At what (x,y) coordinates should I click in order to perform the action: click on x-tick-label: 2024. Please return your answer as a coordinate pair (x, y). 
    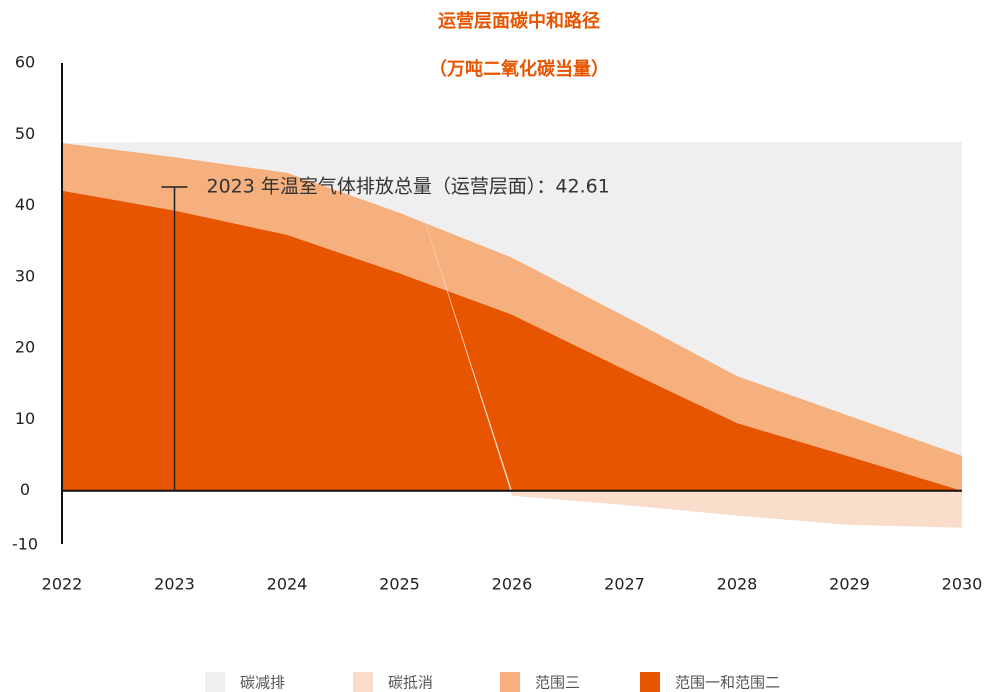
    Looking at the image, I should click on (287, 584).